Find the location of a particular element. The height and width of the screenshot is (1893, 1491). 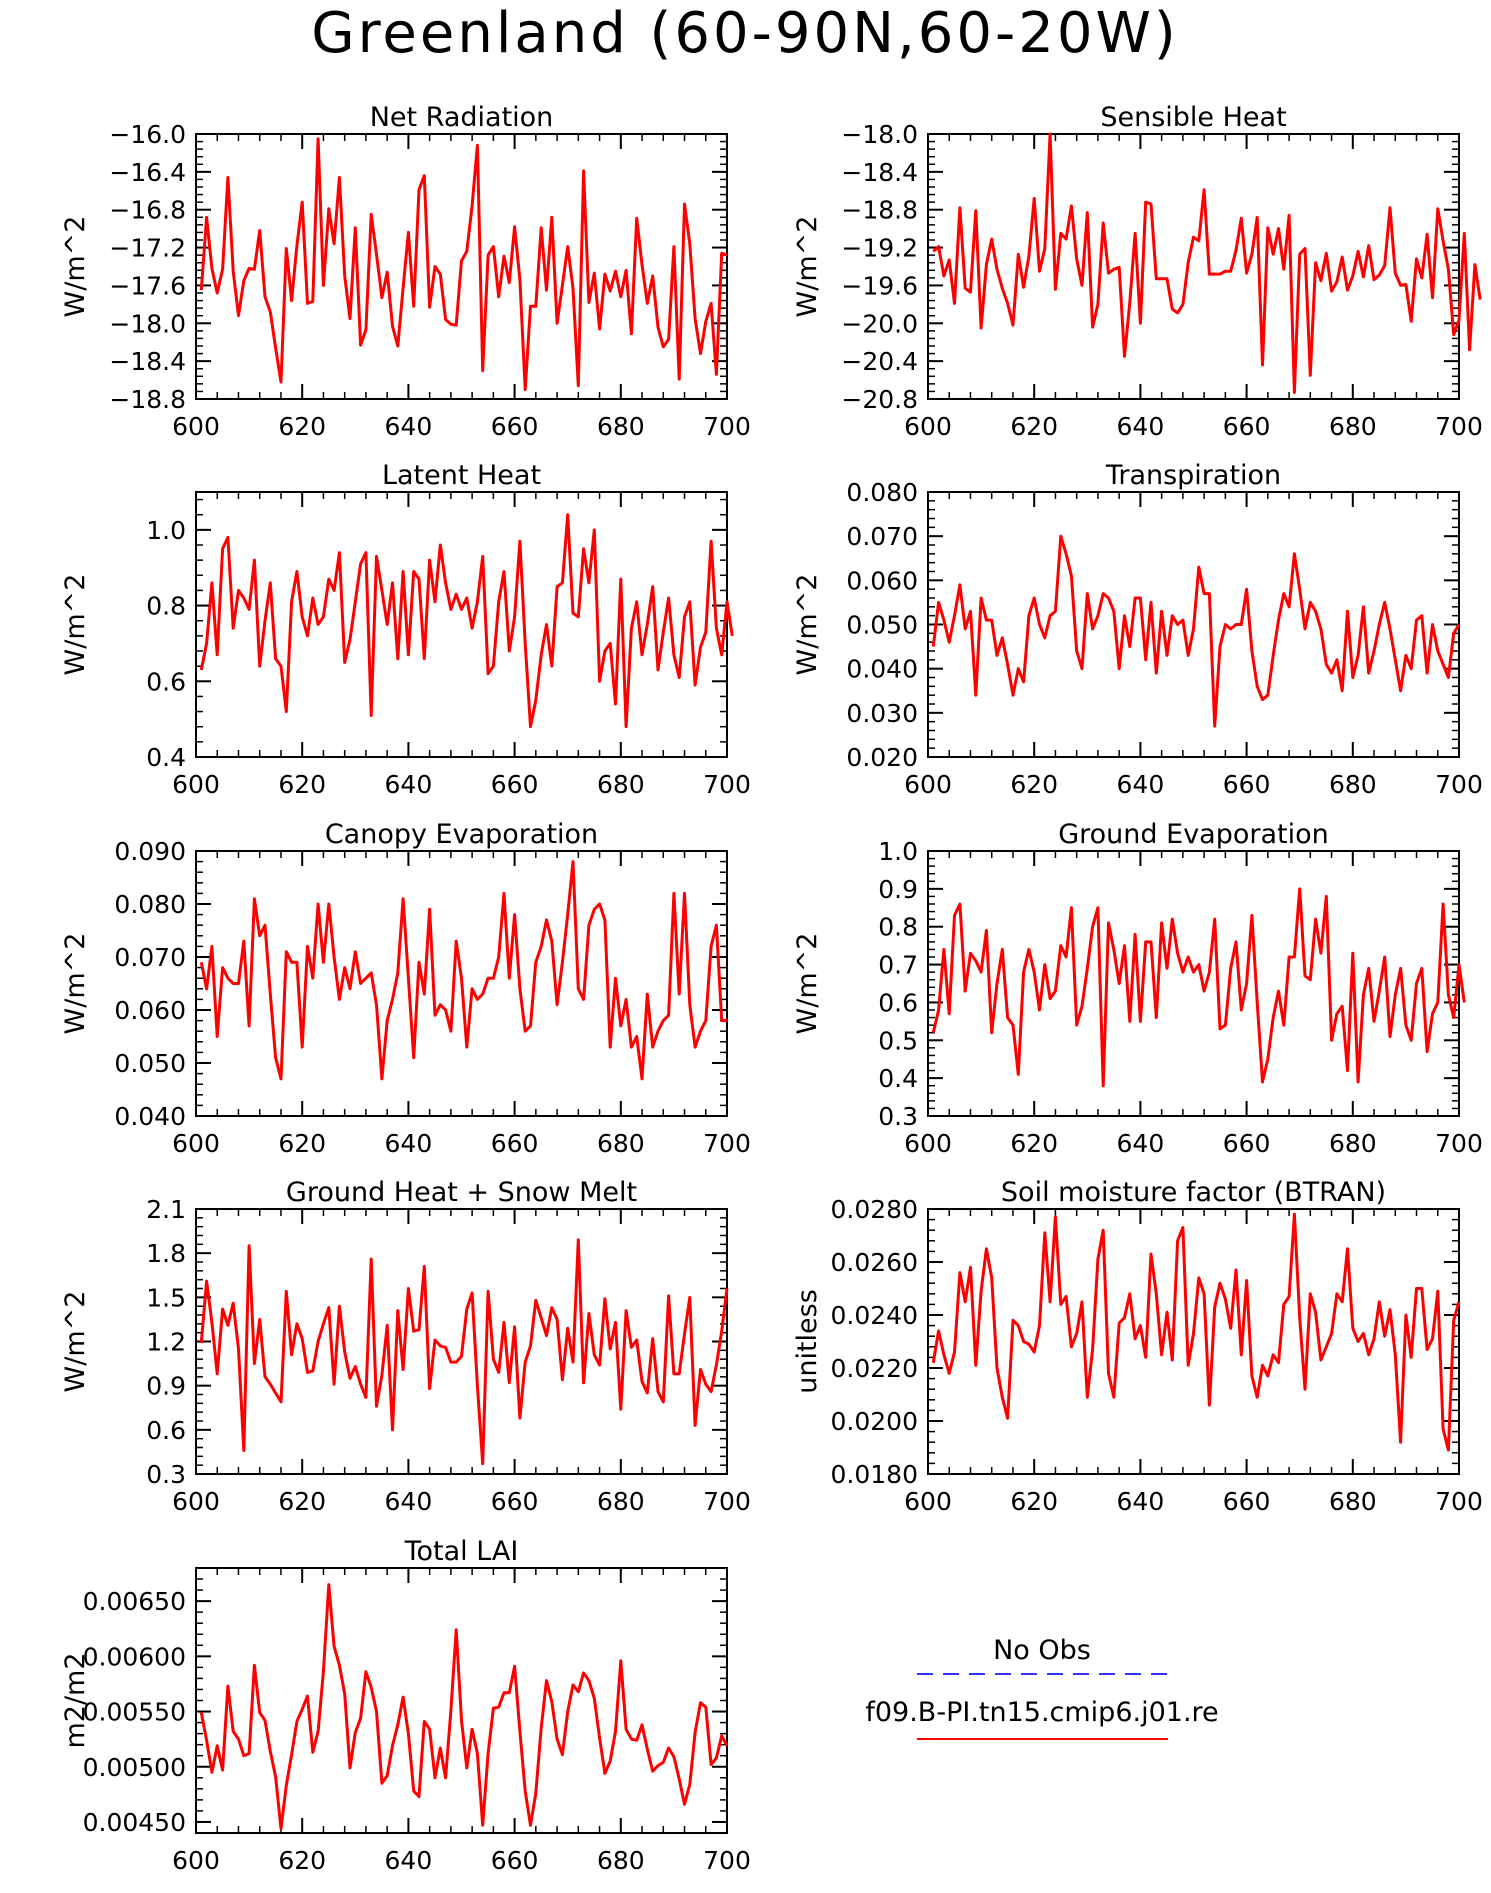

y-tick-label: 1.2 is located at coordinates (166, 1342).